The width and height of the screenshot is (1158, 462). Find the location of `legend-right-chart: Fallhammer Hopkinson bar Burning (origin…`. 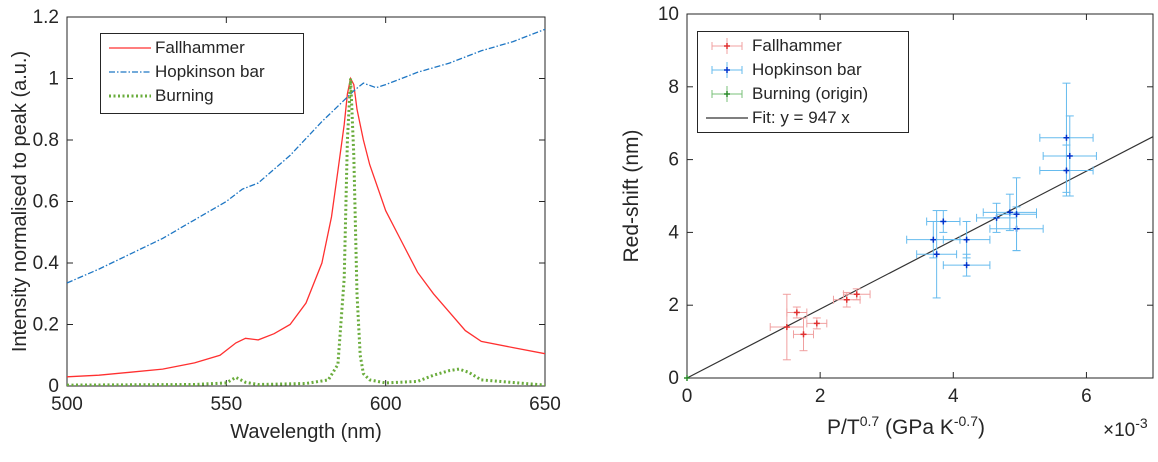

legend-right-chart: Fallhammer Hopkinson bar Burning (origin… is located at coordinates (803, 82).